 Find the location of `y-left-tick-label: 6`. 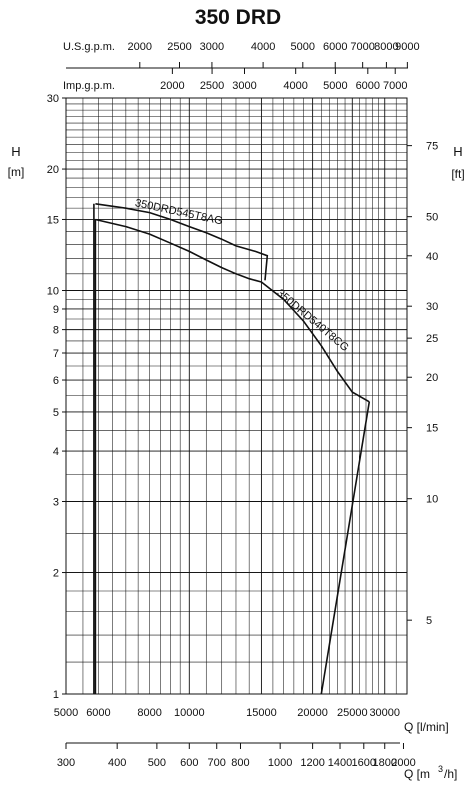

y-left-tick-label: 6 is located at coordinates (56, 381).